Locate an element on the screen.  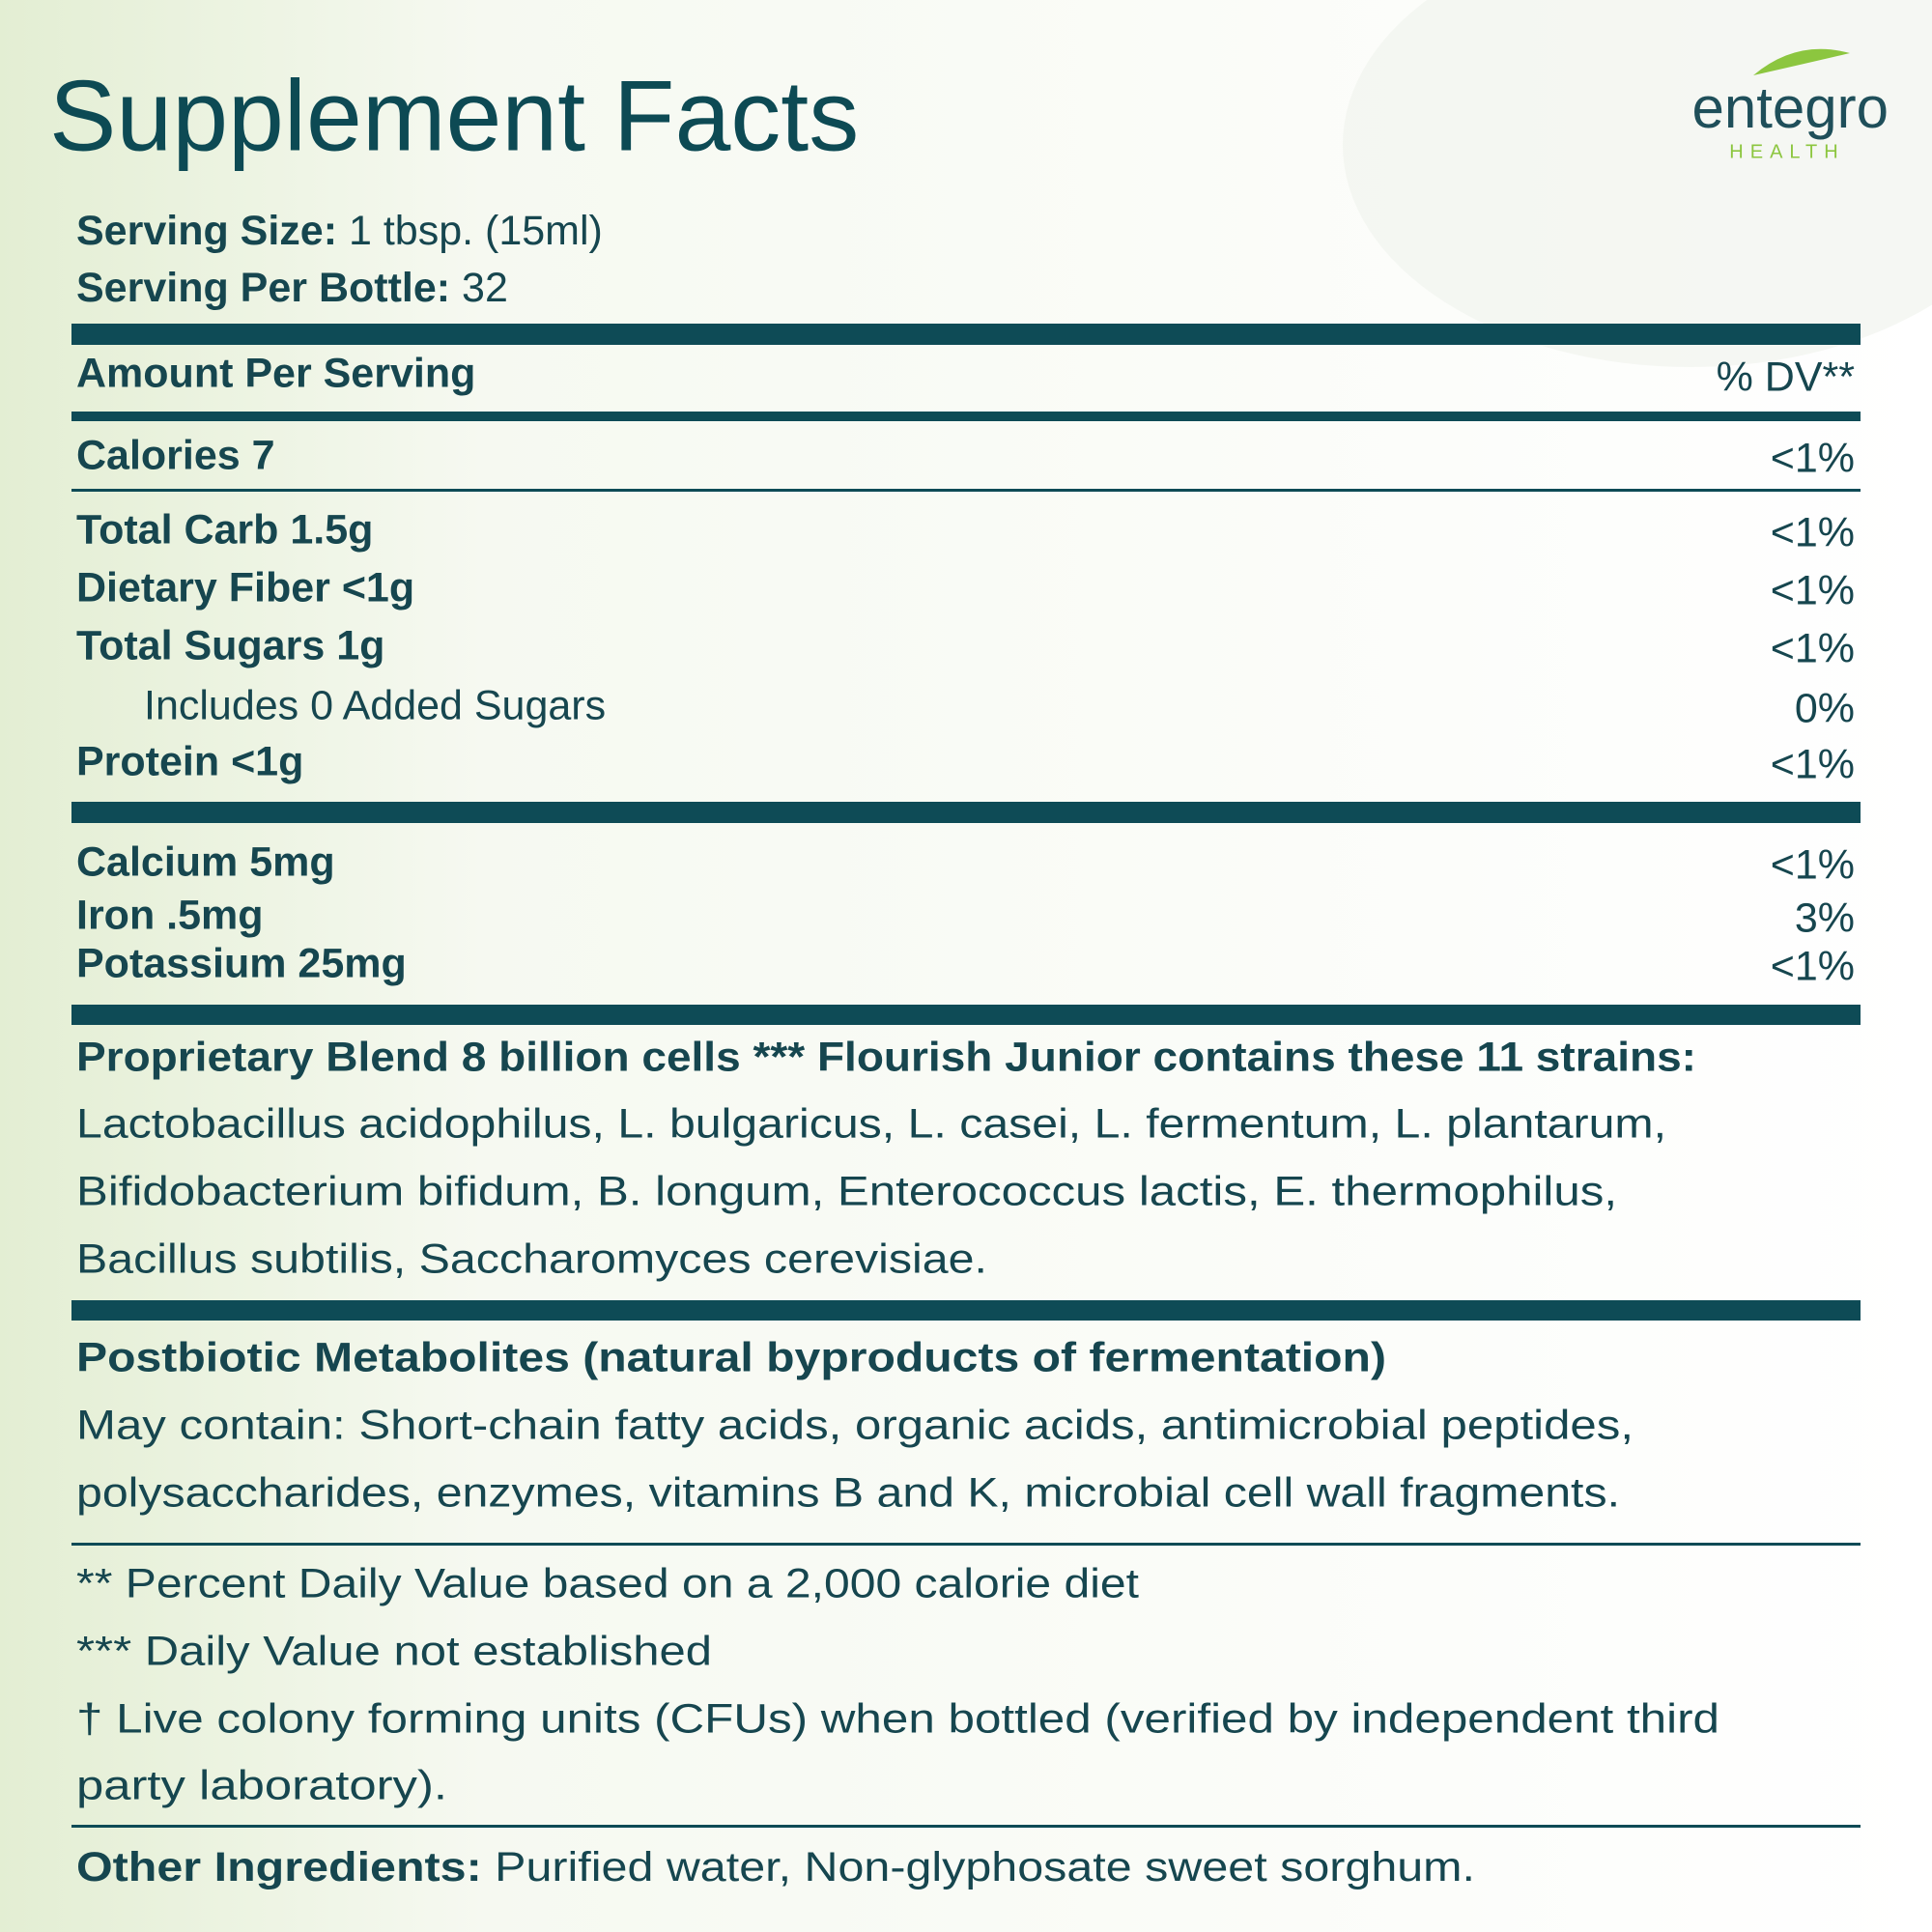
bg-shape is located at coordinates (1637, 183).